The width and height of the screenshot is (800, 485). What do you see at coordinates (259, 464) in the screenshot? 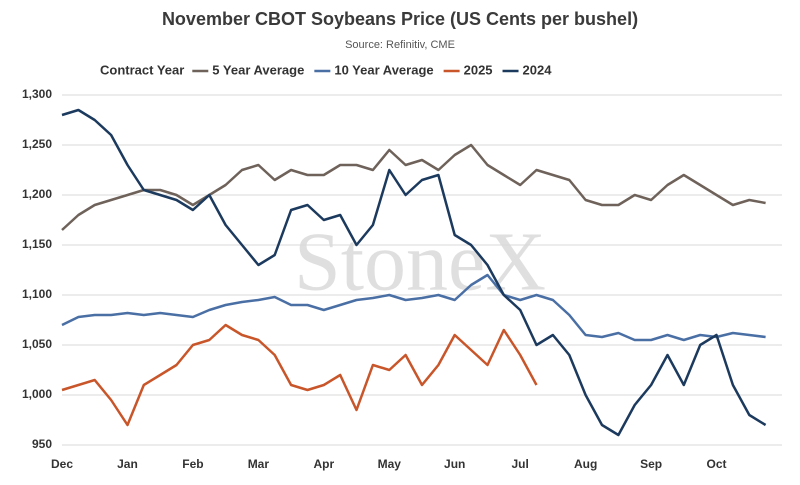
I see `x-tick-label: Mar` at bounding box center [259, 464].